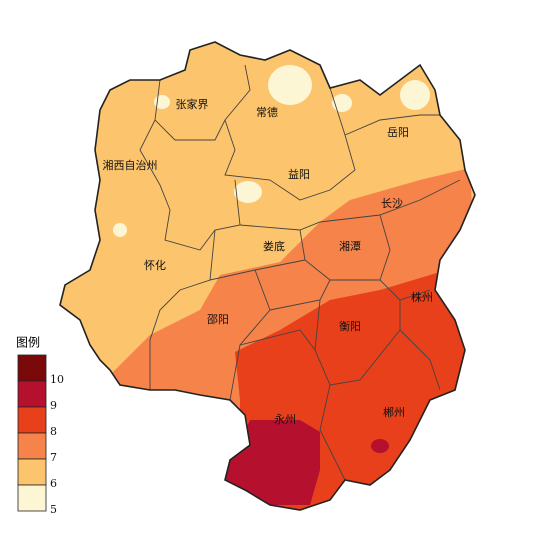 Image resolution: width=540 pixels, height=556 pixels. What do you see at coordinates (155, 265) in the screenshot?
I see `city-label: 怀化` at bounding box center [155, 265].